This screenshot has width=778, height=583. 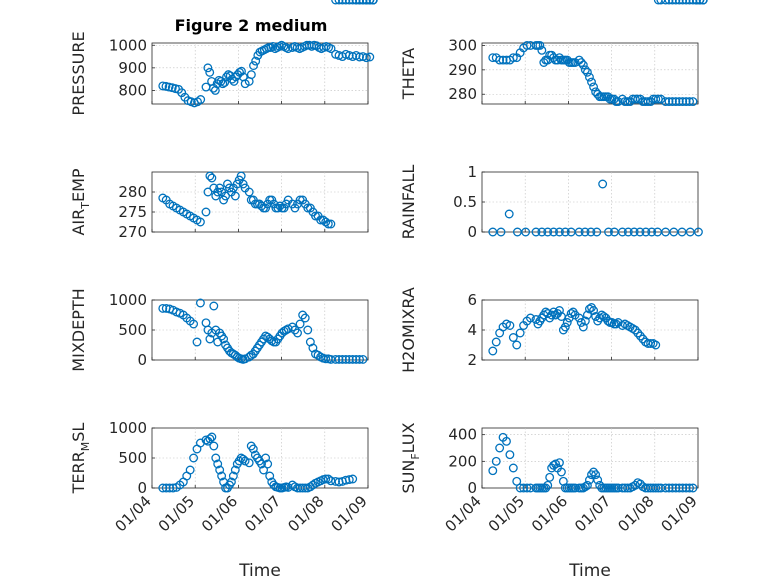 I want to click on y-axis-label: RAINFALL, so click(x=408, y=202).